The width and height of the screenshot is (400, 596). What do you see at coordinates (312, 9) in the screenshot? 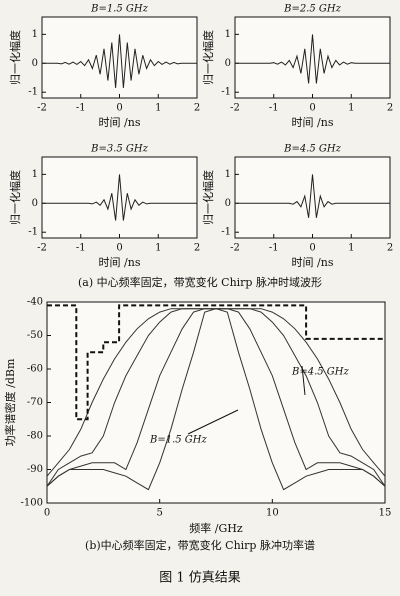
I see `subplot-title: B=2.5 GHz` at bounding box center [312, 9].